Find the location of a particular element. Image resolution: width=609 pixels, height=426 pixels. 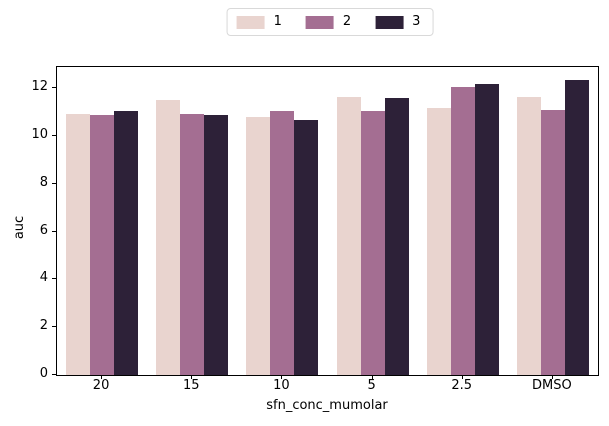

x-tick-label-10: 10 is located at coordinates (281, 385).